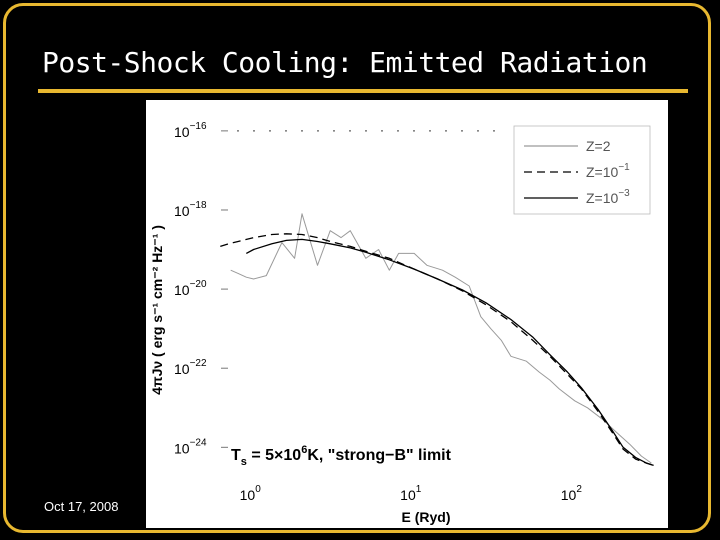 The height and width of the screenshot is (540, 720). Describe the element at coordinates (608, 197) in the screenshot. I see `legend-label: Z=10−3` at that location.